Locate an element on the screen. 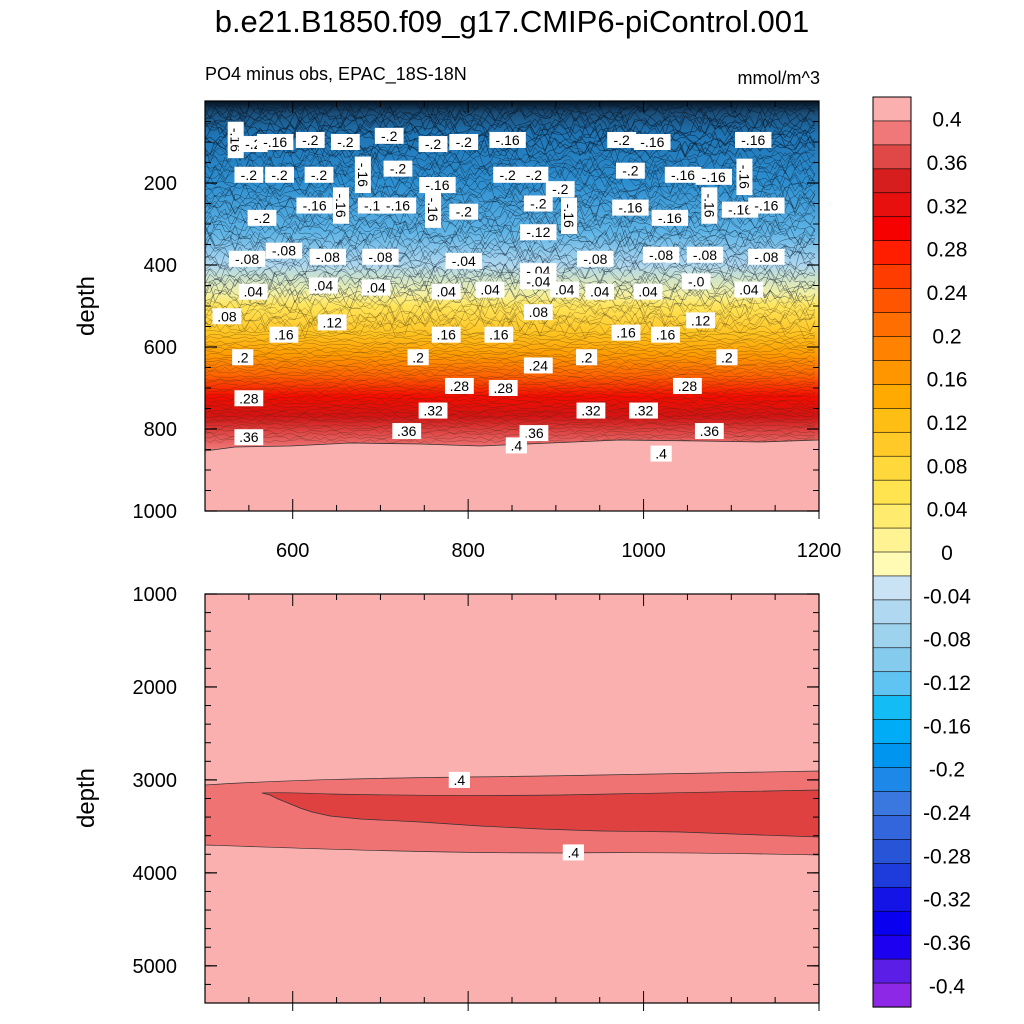 This screenshot has width=1024, height=1024. figure-title: b.e21.B1850.f09_g17.CMIP6-piControl.001 is located at coordinates (512, 21).